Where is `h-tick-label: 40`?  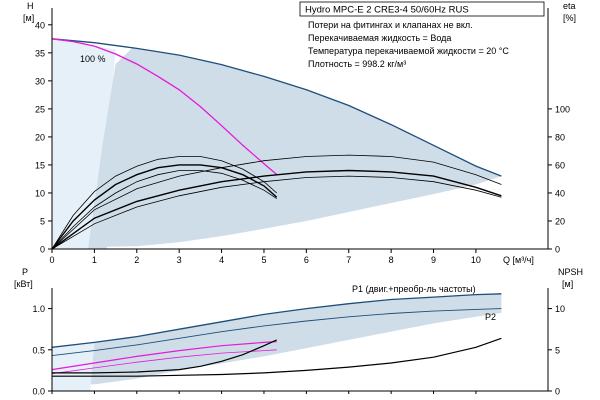 h-tick-label: 40 is located at coordinates (40, 25).